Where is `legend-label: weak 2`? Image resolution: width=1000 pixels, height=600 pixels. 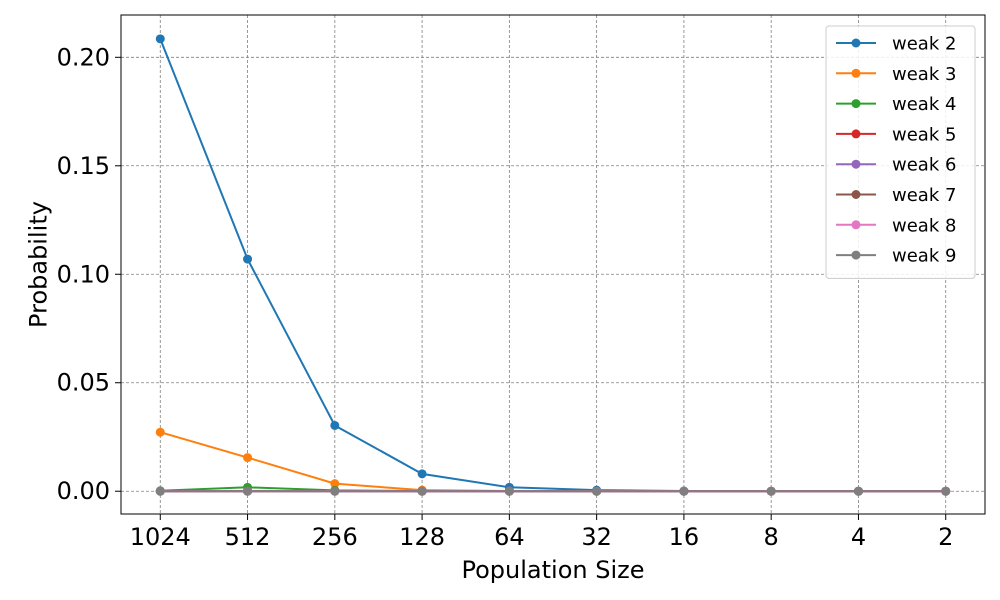
legend-label: weak 2 is located at coordinates (924, 44).